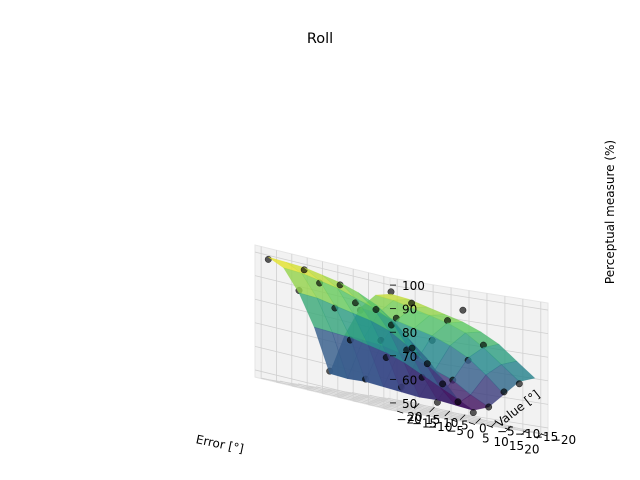 This screenshot has width=640, height=480. I want to click on x-axis-label: Error [°], so click(220, 444).